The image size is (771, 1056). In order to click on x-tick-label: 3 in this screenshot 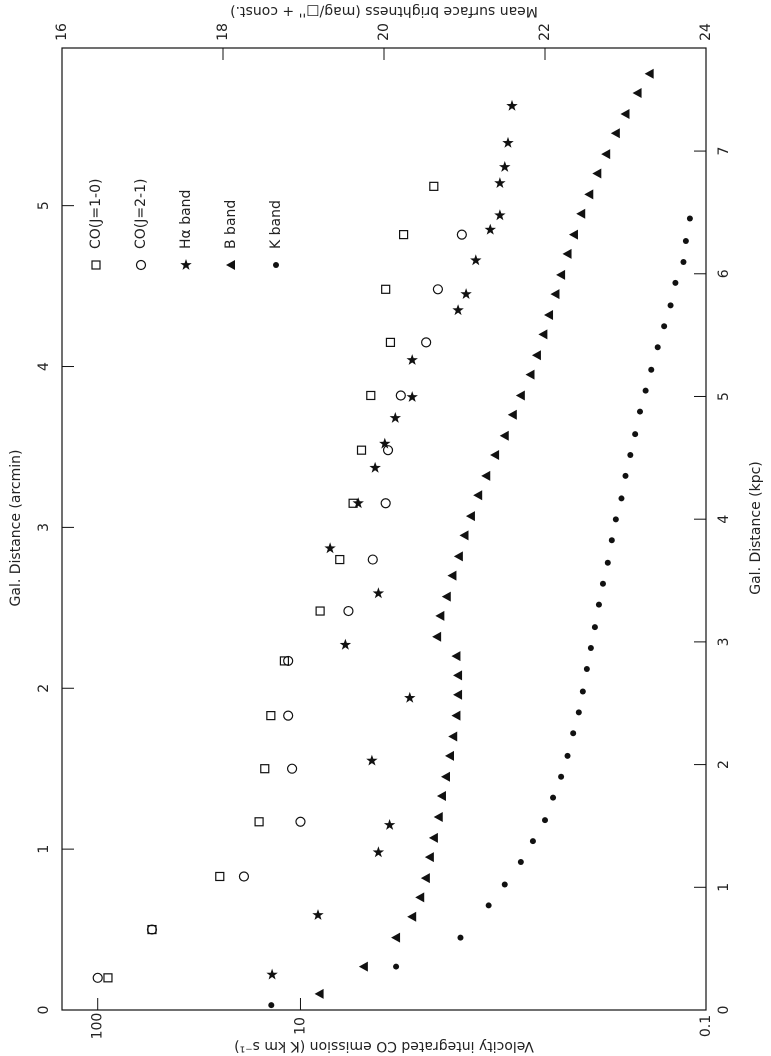, I will do `click(44, 527)`.